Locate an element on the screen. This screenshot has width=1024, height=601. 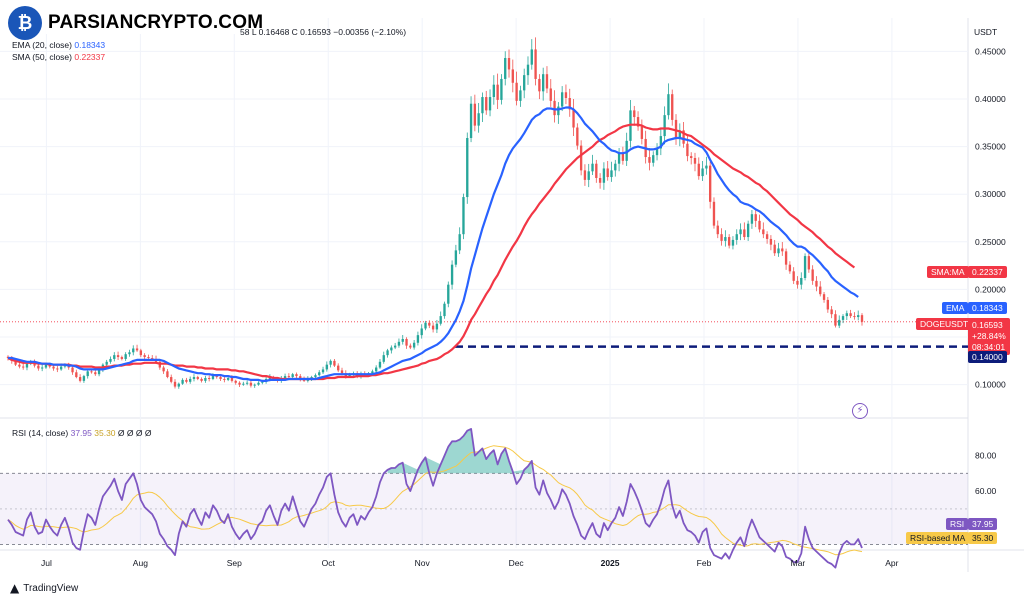
time-tick-label: Apr is located at coordinates (891, 563).